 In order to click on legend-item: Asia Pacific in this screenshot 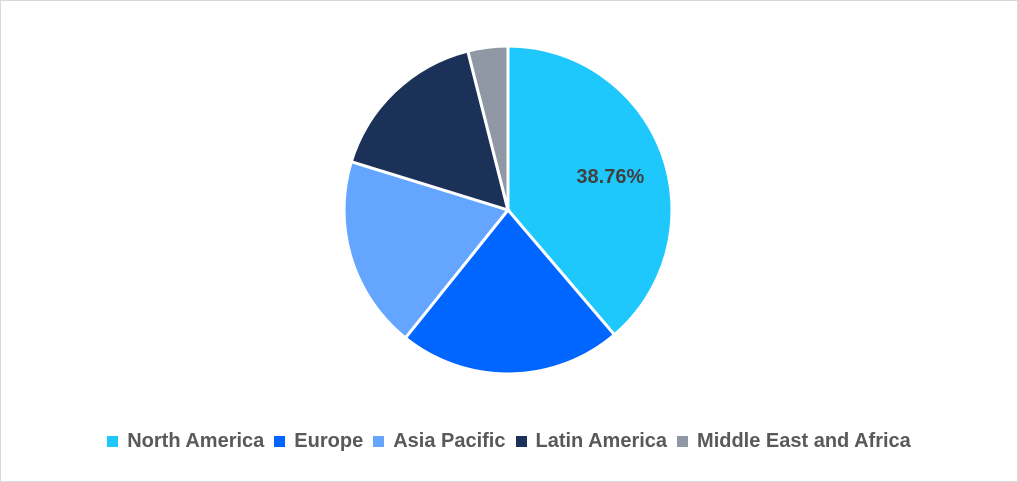, I will do `click(439, 441)`.